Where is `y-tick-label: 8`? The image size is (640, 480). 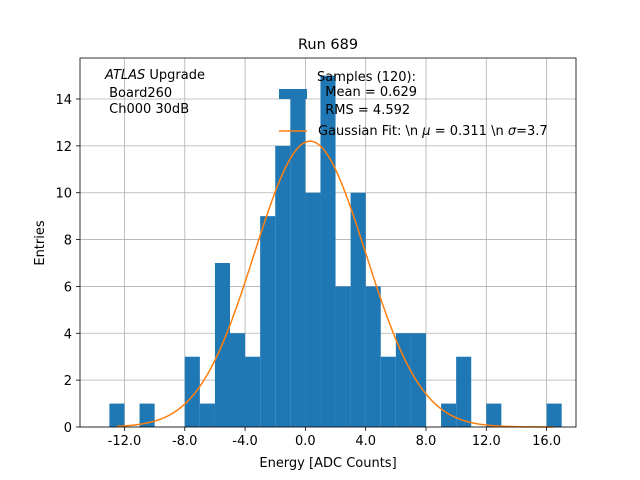
y-tick-label: 8 is located at coordinates (68, 241).